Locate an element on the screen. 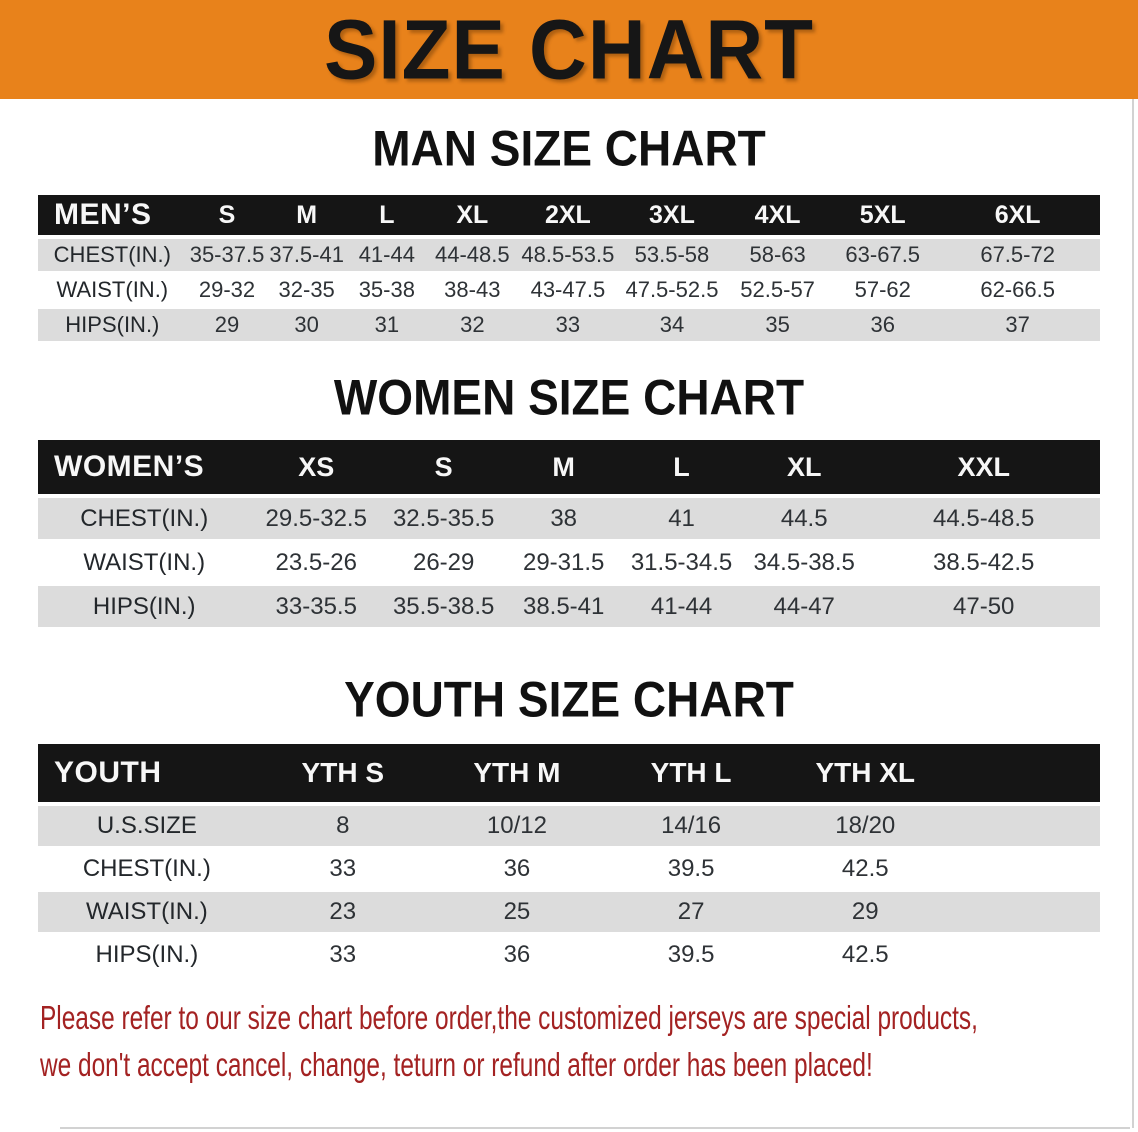 The width and height of the screenshot is (1138, 1132). size-value-cell: 38-43 is located at coordinates (472, 291).